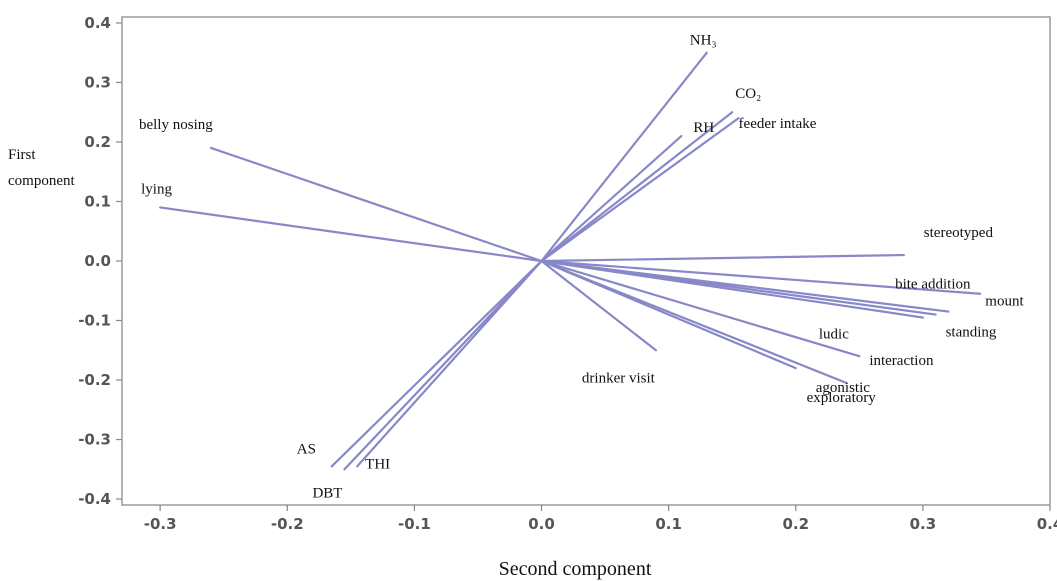  I want to click on vector-label: drinker visit, so click(619, 378).